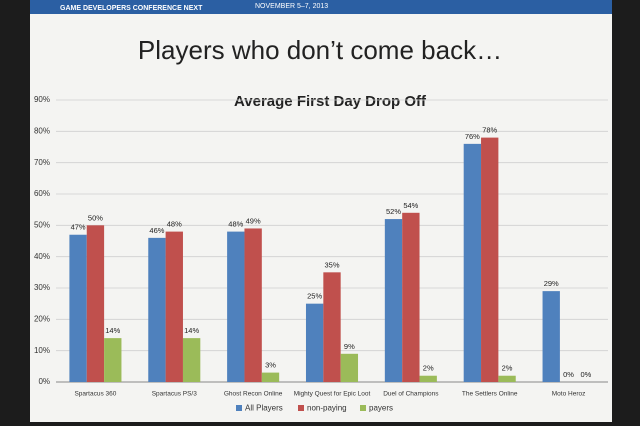 Image resolution: width=640 pixels, height=426 pixels. Describe the element at coordinates (42, 287) in the screenshot. I see `y-tick-label: 30%` at that location.